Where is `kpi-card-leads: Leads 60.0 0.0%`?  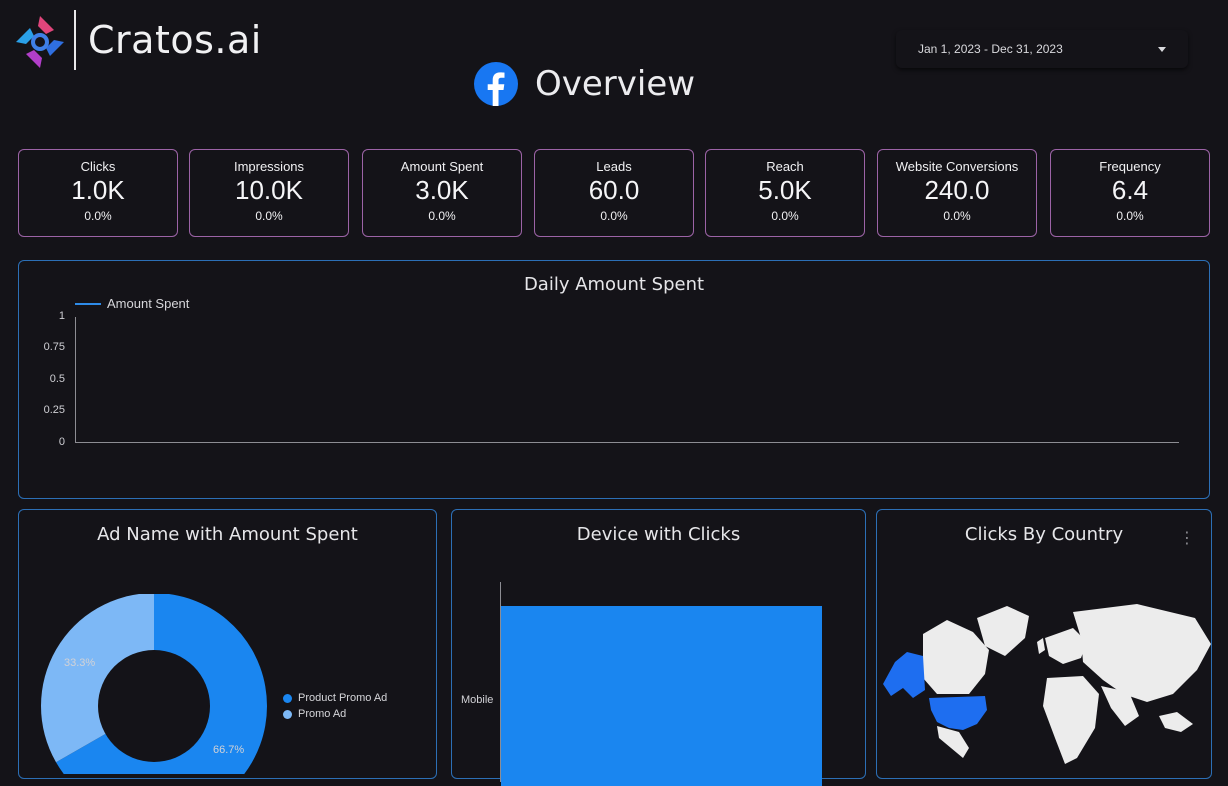
kpi-card-leads: Leads 60.0 0.0% is located at coordinates (614, 193).